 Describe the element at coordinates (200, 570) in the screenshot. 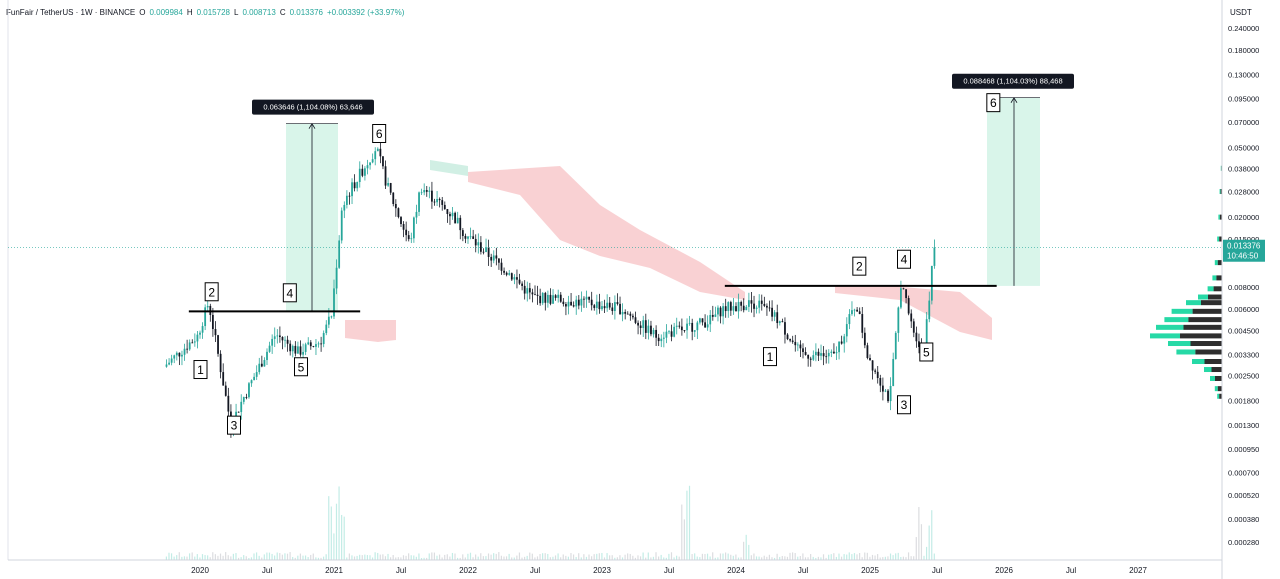

I see `time-tick-label: 2020` at that location.